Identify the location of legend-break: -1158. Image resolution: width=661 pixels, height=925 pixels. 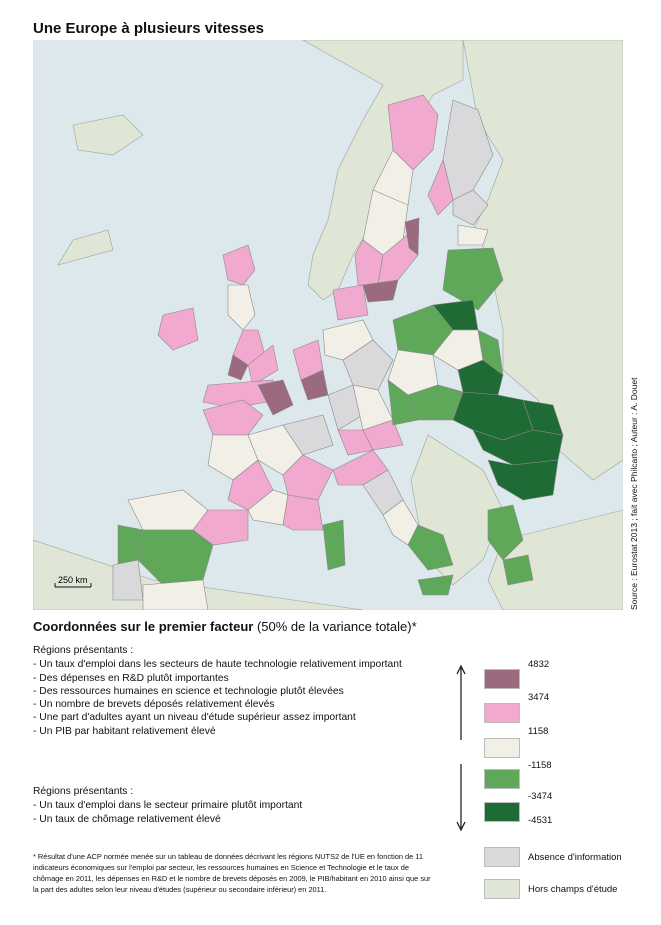
(540, 765).